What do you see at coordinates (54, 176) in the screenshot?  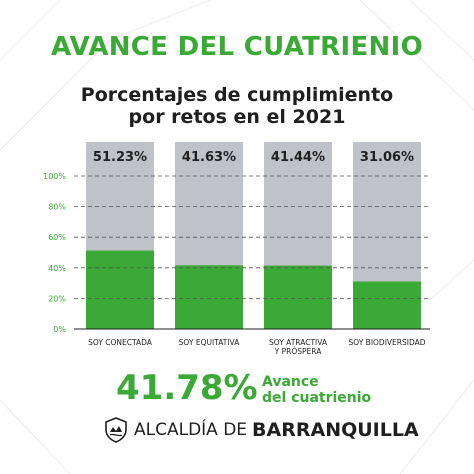 I see `y-tick-label: 100%` at bounding box center [54, 176].